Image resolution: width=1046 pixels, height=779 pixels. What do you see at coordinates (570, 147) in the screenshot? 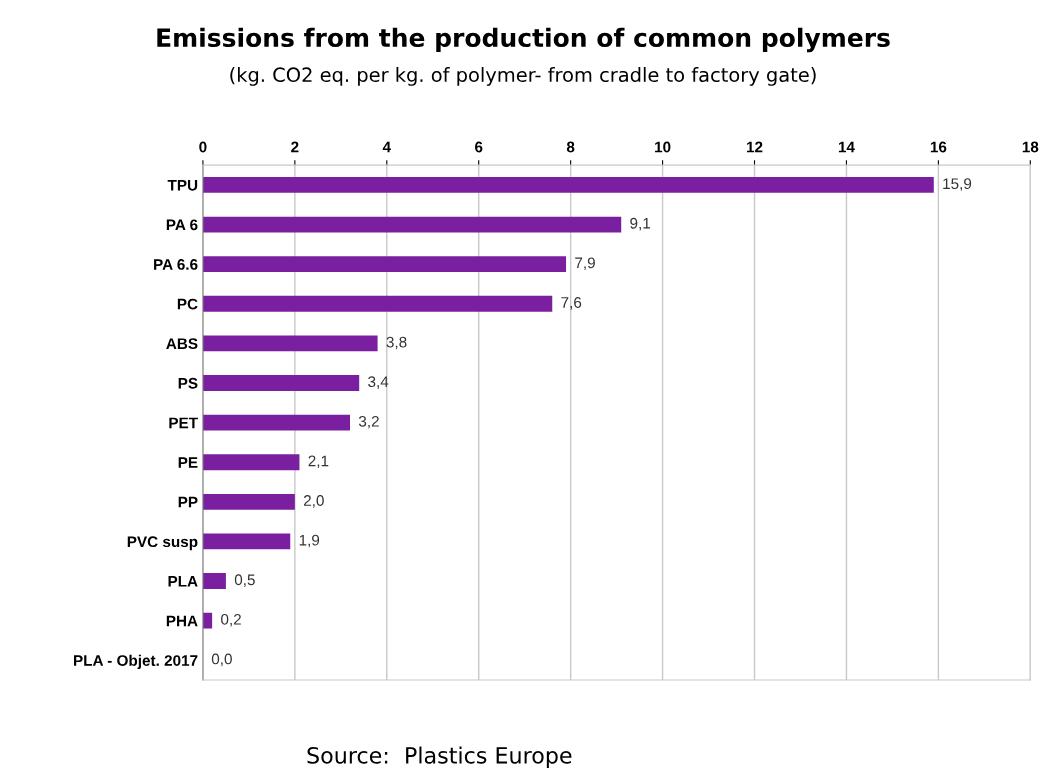
I see `x-tick-label: 8` at bounding box center [570, 147].